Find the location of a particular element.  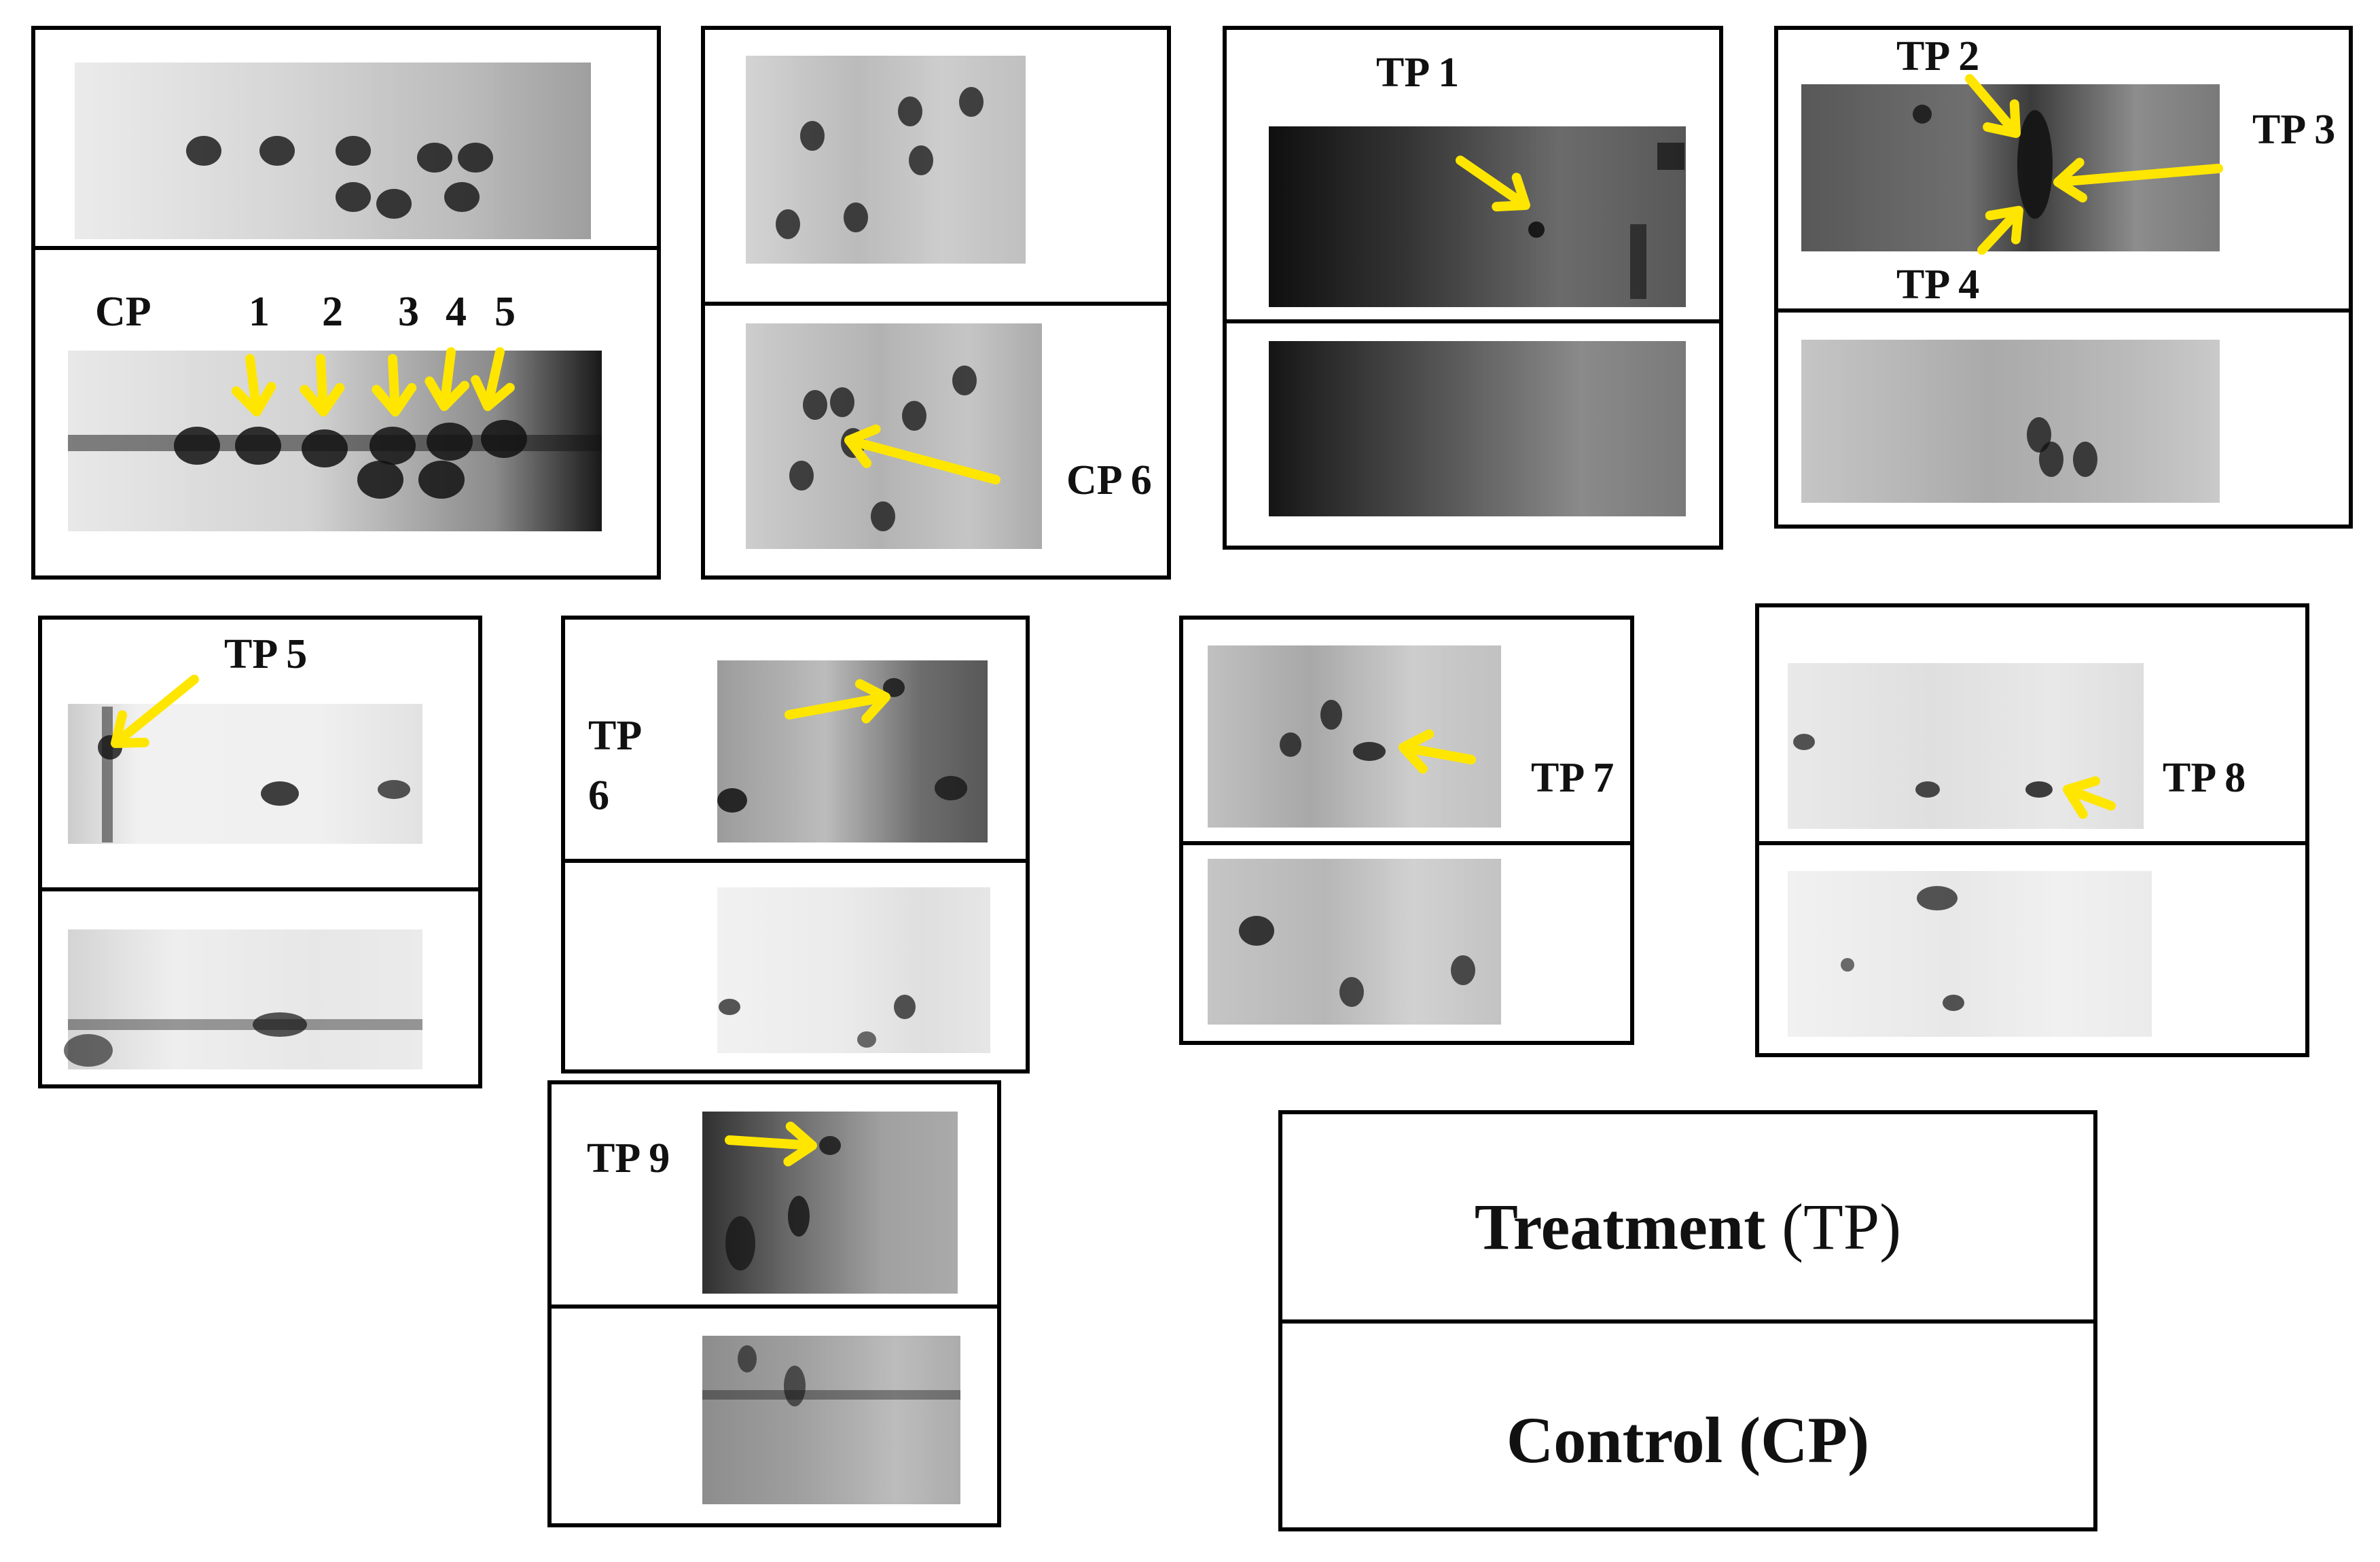

label-tp3: TP 3 is located at coordinates (2294, 130).